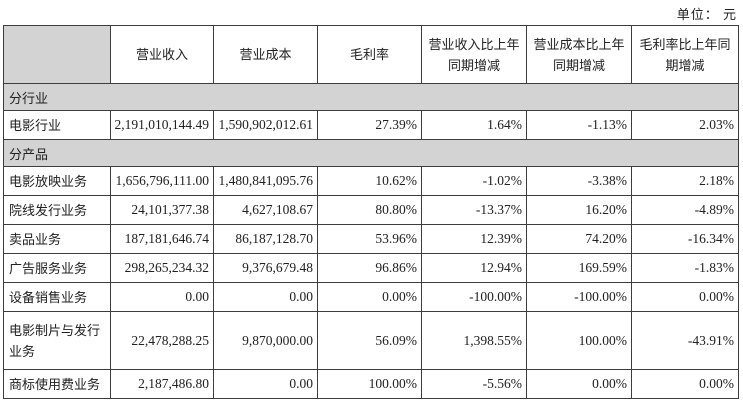 This screenshot has width=743, height=414. I want to click on cell-value: -1.83%, so click(685, 268).